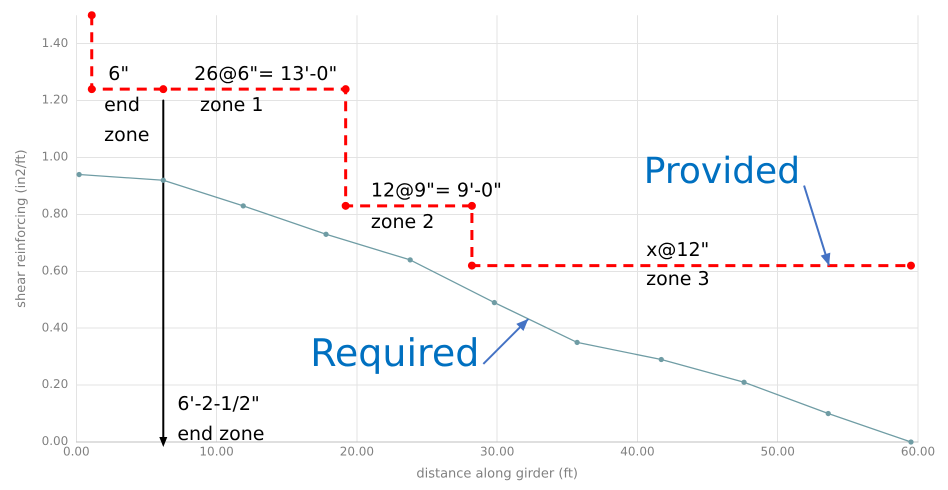 The image size is (948, 490). What do you see at coordinates (918, 451) in the screenshot?
I see `x-tick-label: 60.00` at bounding box center [918, 451].